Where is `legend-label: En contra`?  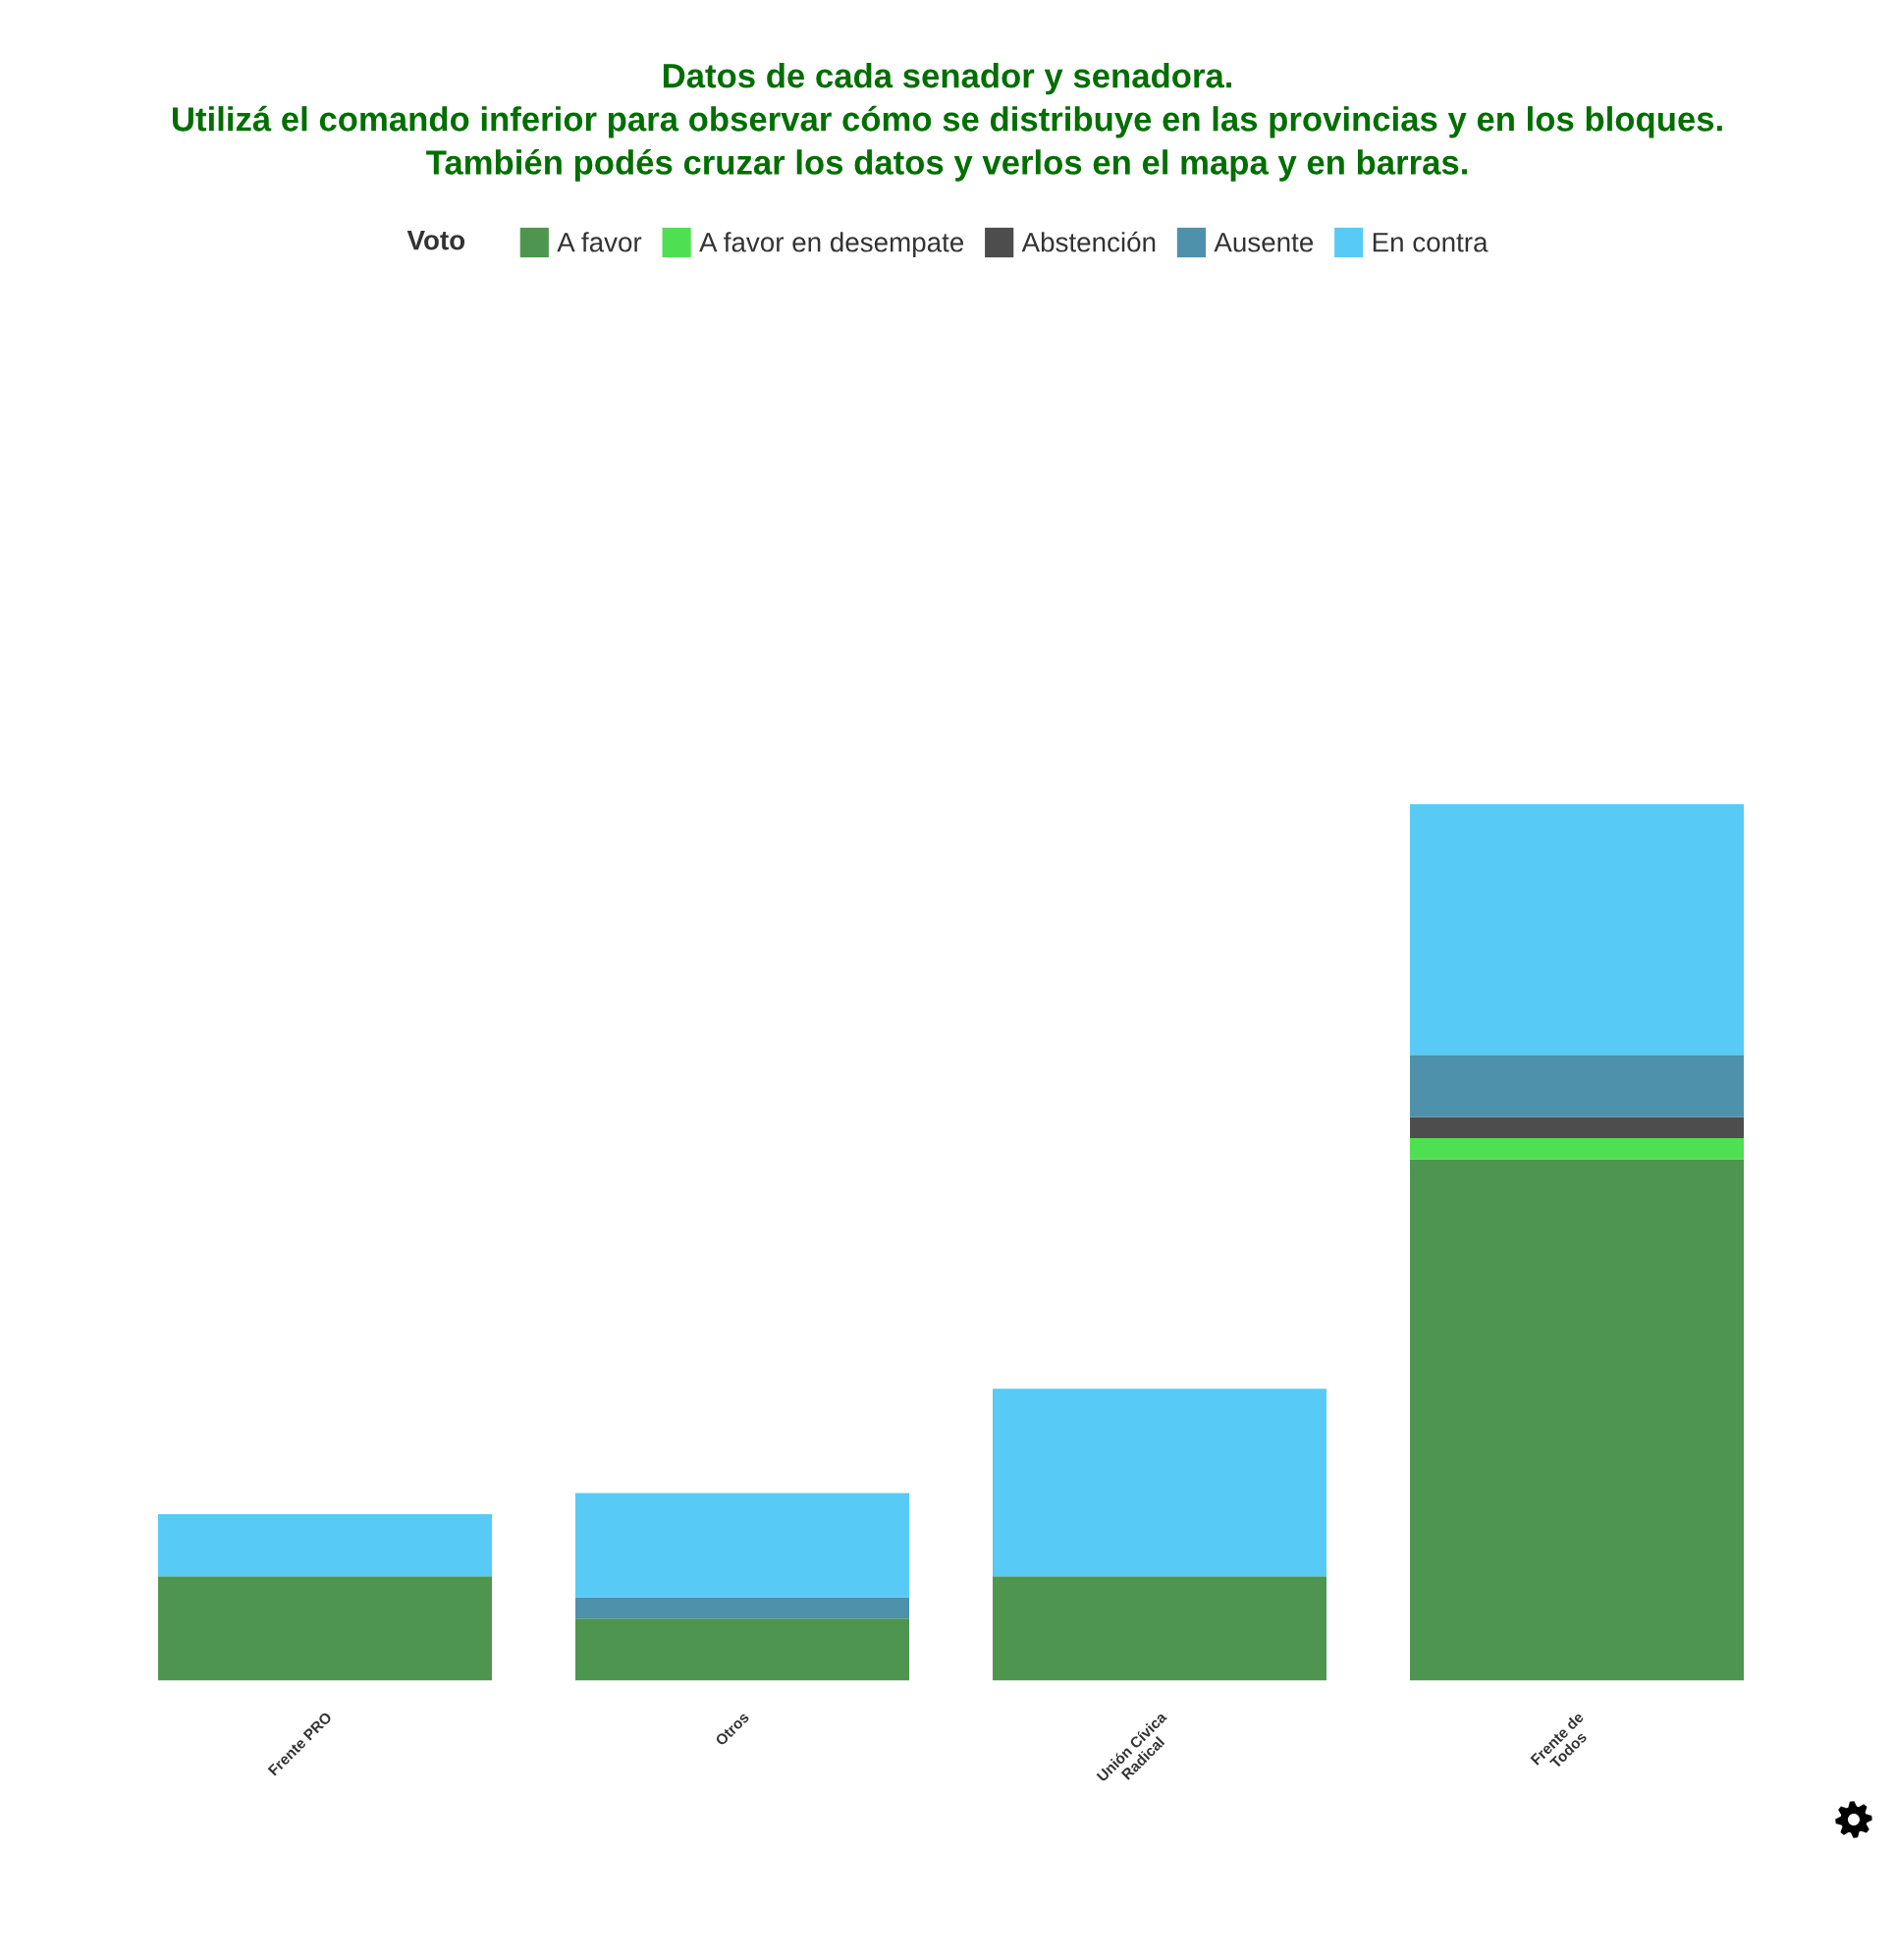 legend-label: En contra is located at coordinates (1431, 242).